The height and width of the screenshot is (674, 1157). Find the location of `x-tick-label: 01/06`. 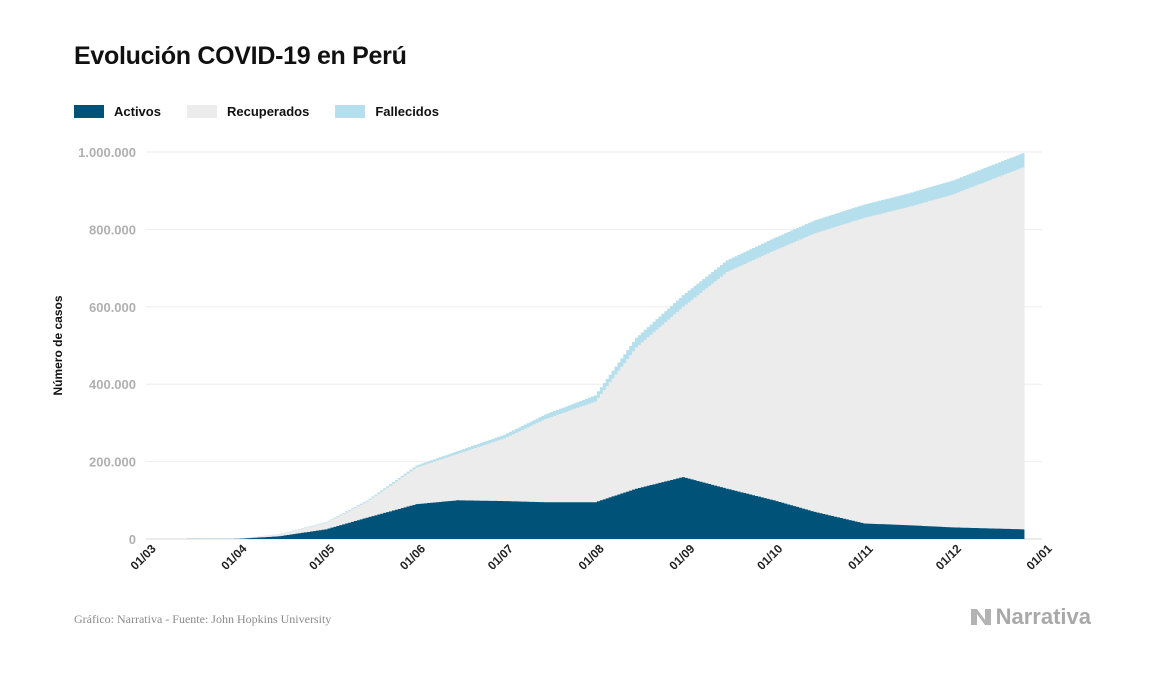

x-tick-label: 01/06 is located at coordinates (412, 556).